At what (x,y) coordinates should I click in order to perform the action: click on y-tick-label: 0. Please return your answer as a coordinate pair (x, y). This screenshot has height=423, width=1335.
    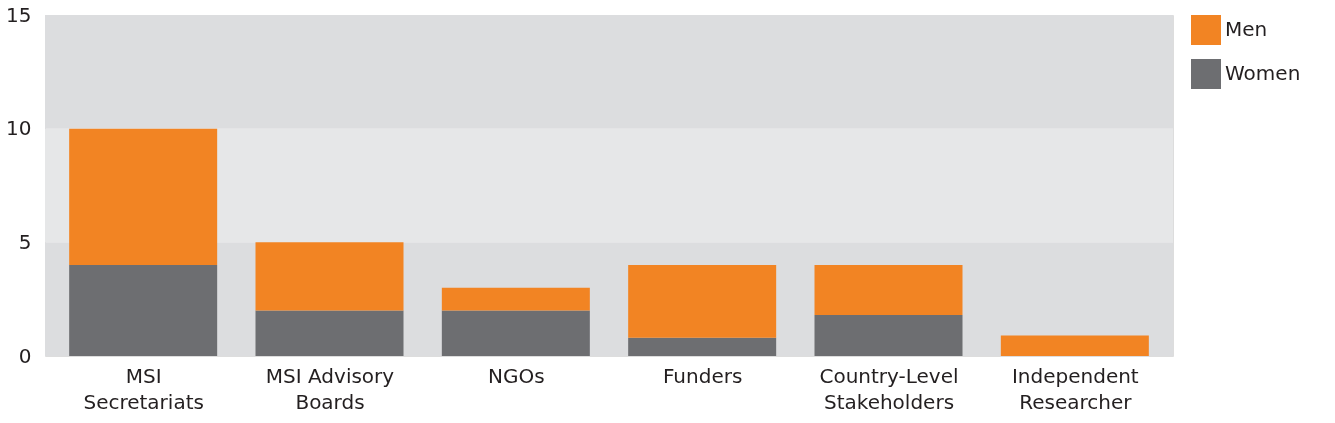
    Looking at the image, I should click on (25, 355).